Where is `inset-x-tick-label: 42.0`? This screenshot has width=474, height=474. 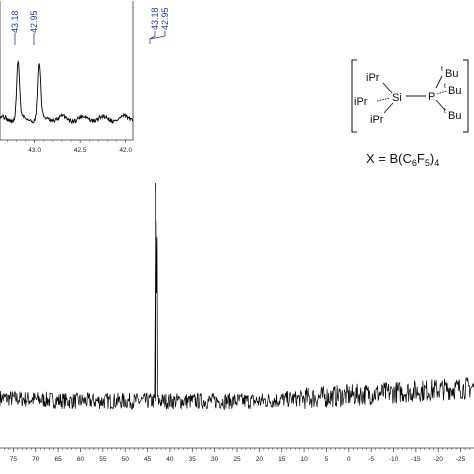 inset-x-tick-label: 42.0 is located at coordinates (125, 150).